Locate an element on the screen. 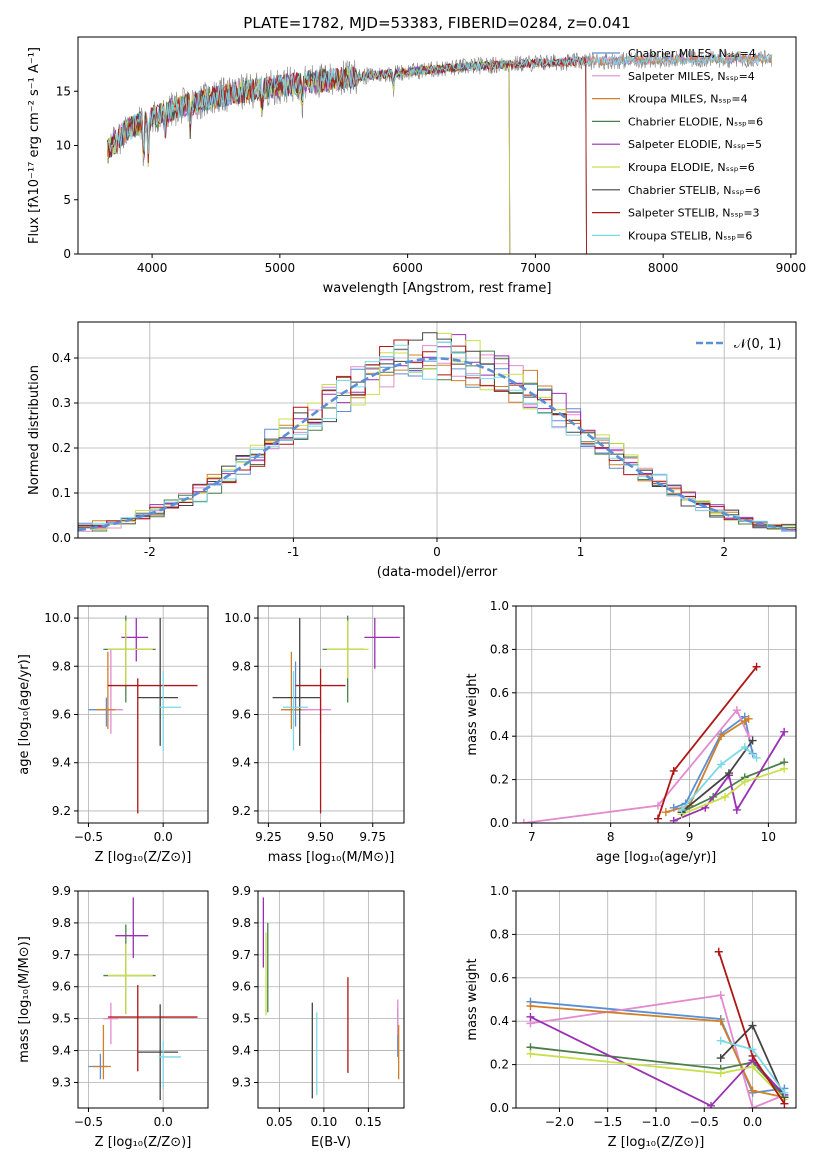 The image size is (819, 1170). x-tick-label: 0.05 is located at coordinates (279, 1122).